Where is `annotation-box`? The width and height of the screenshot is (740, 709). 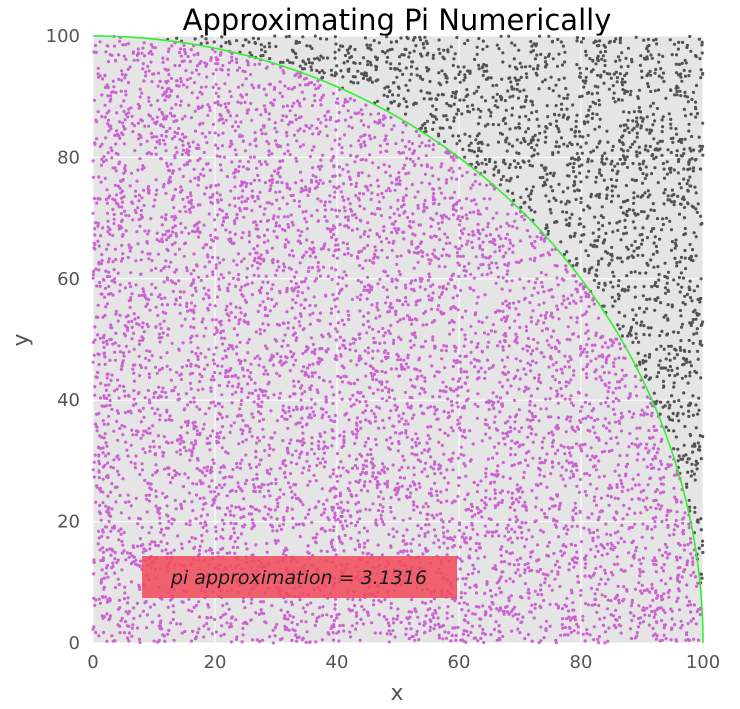
annotation-box is located at coordinates (299, 577).